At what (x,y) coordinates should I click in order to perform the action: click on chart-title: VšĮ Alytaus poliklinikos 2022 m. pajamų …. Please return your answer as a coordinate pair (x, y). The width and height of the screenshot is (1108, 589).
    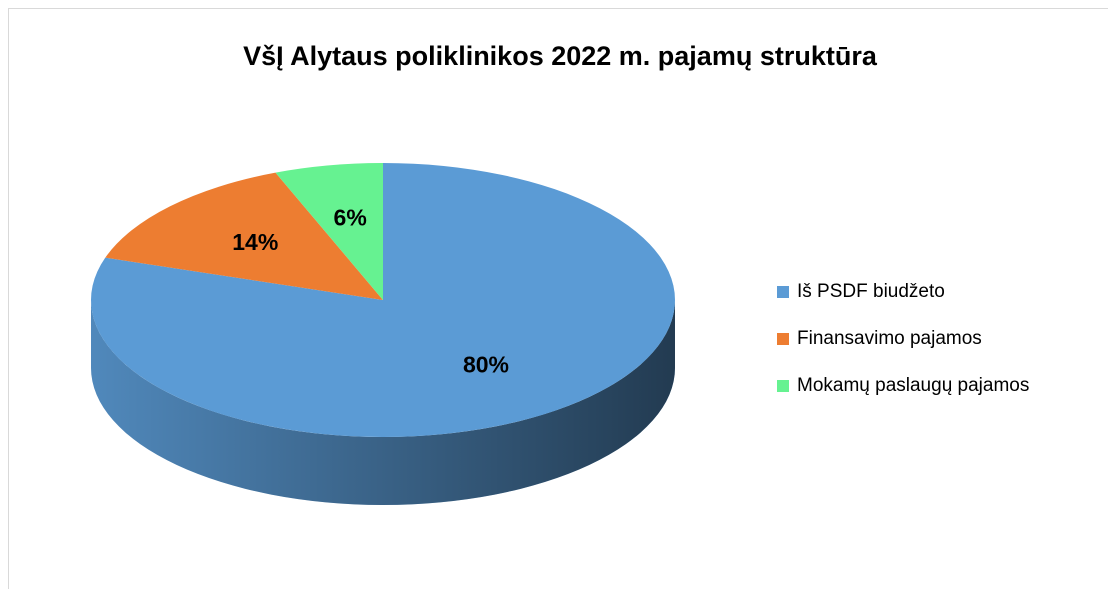
    Looking at the image, I should click on (560, 56).